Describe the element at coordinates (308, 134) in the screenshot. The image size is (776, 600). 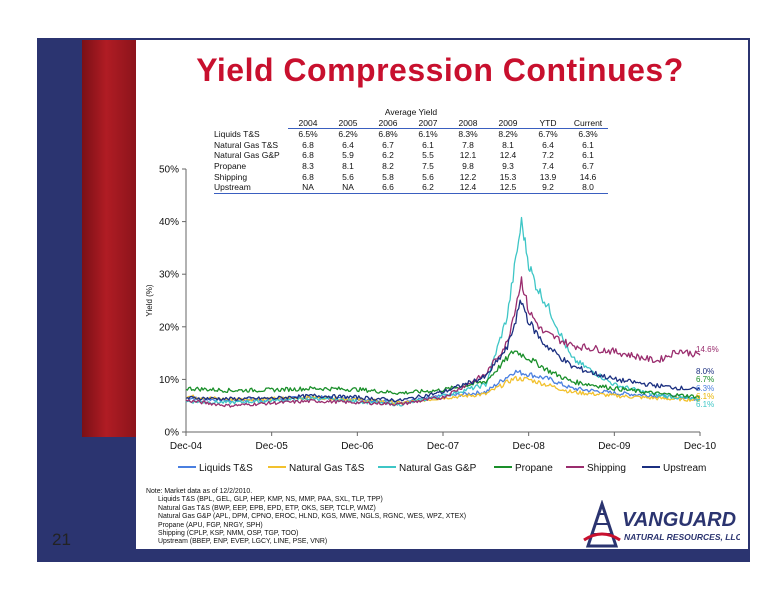
I see `table-cell: 6.5%` at that location.